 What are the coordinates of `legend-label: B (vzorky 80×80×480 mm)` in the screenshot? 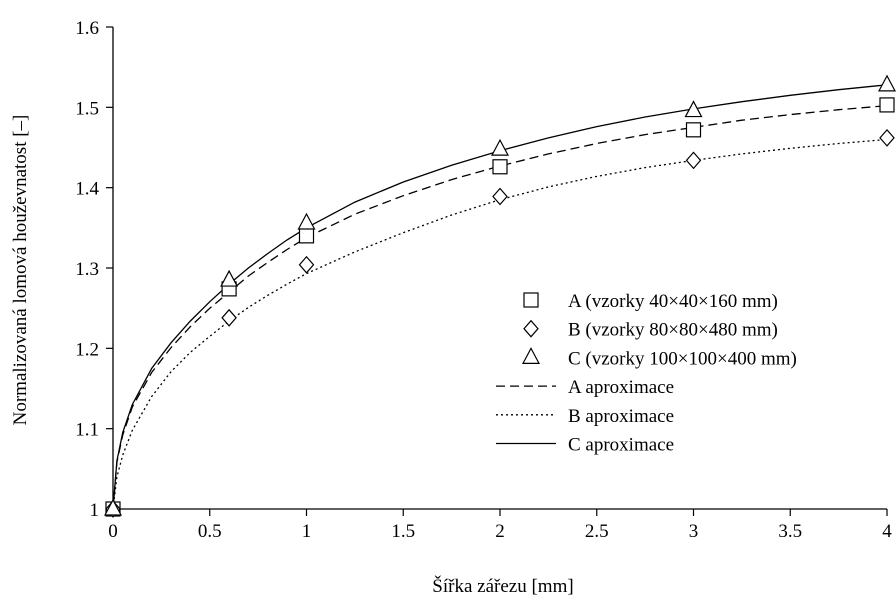 It's located at (673, 330).